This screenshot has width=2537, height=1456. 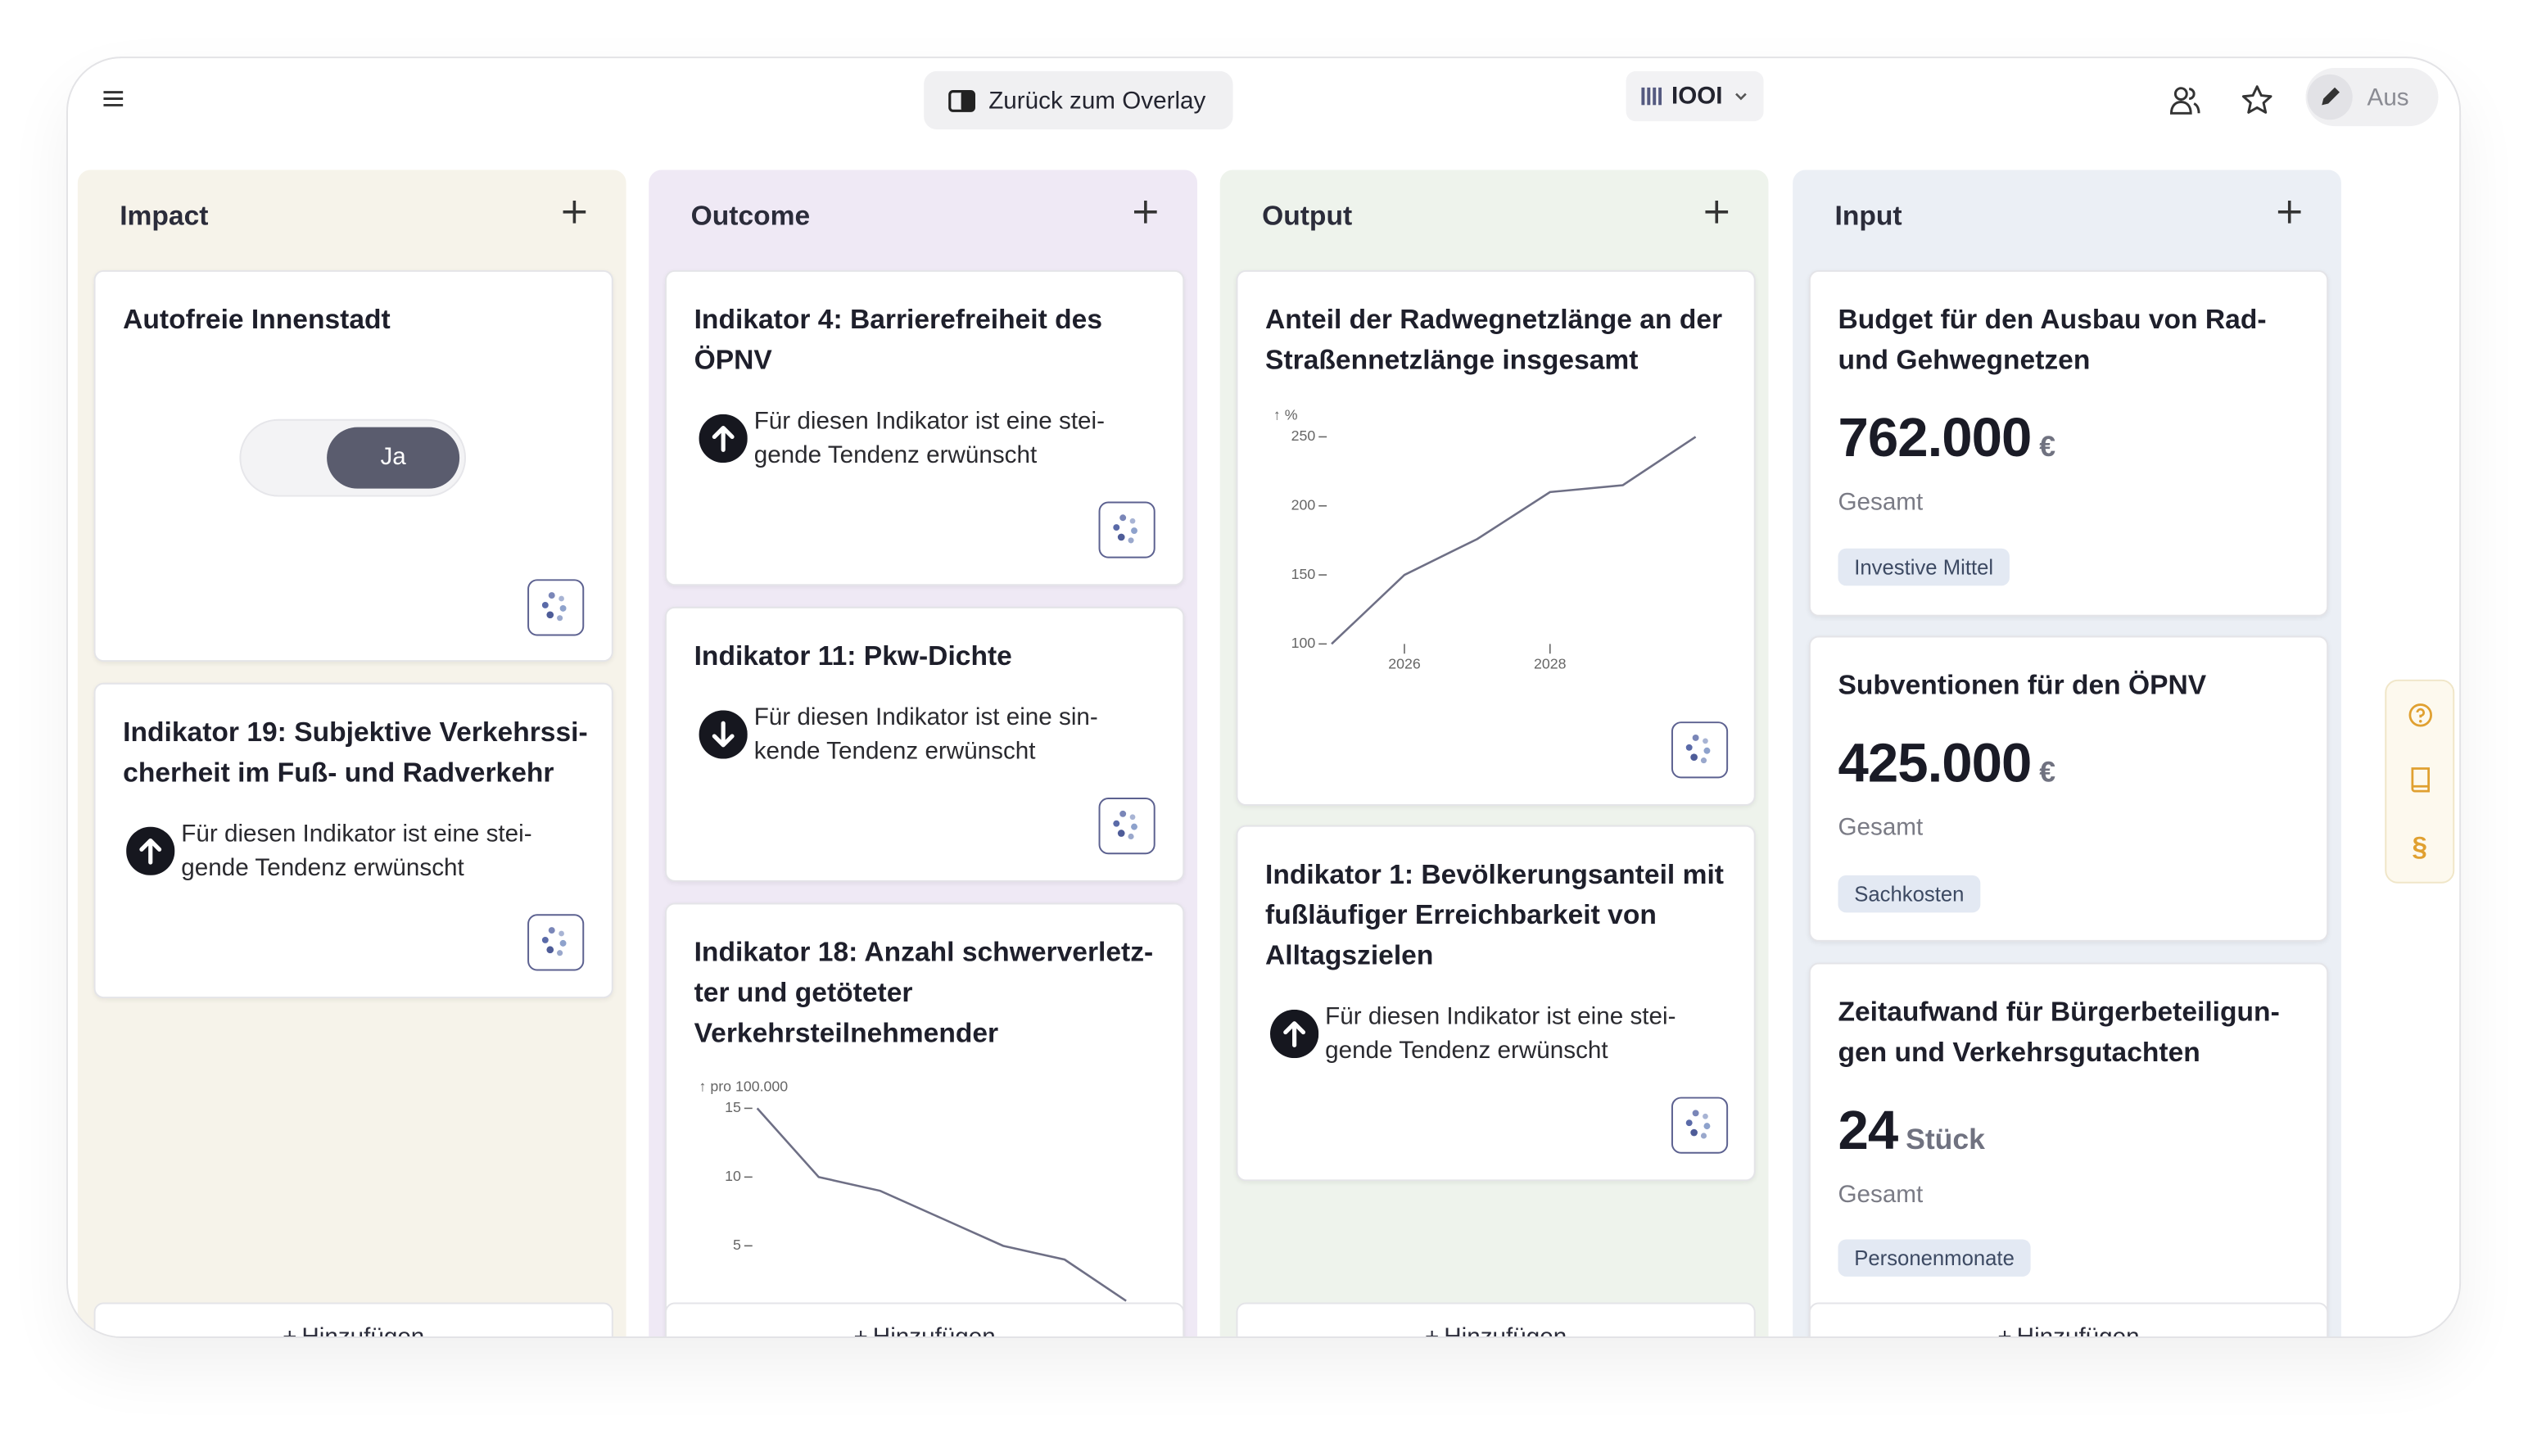 What do you see at coordinates (1881, 1195) in the screenshot?
I see `amount-label: Gesamt` at bounding box center [1881, 1195].